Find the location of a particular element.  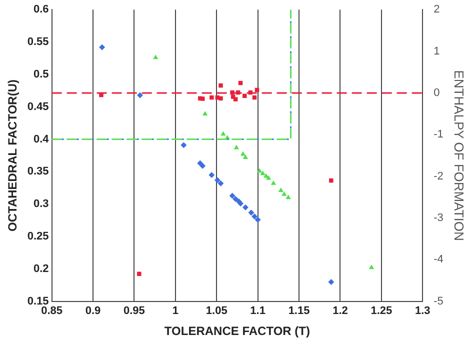

y2-tick-label: 2 is located at coordinates (437, 10).